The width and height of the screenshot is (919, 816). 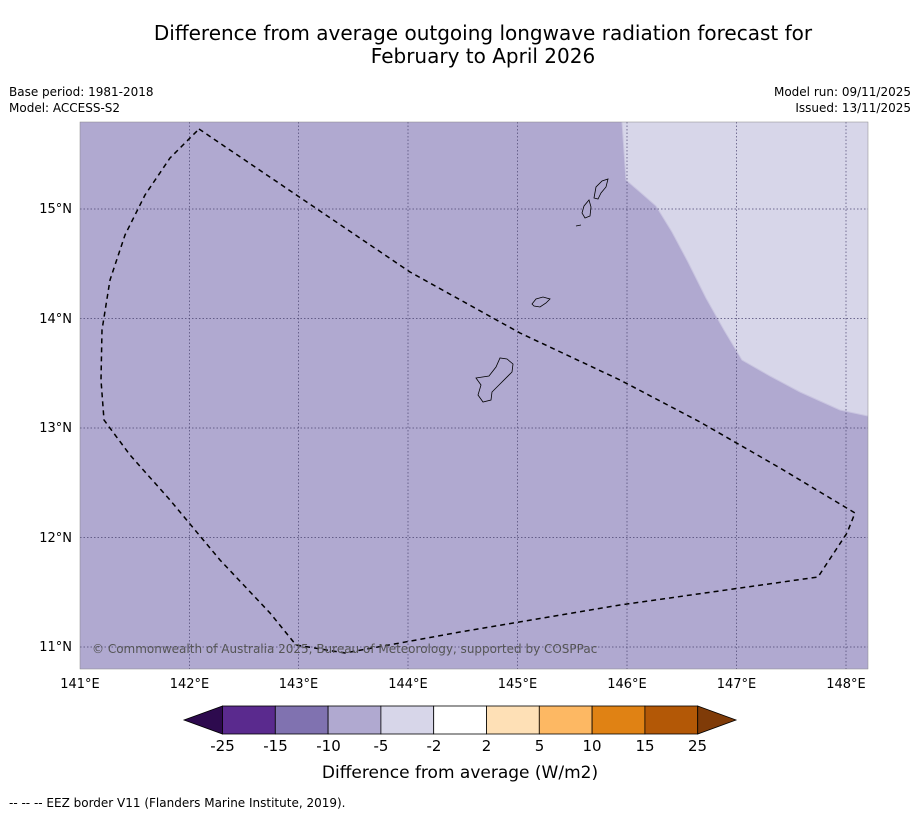 What do you see at coordinates (381, 746) in the screenshot?
I see `colorbar-label-m5: -5` at bounding box center [381, 746].